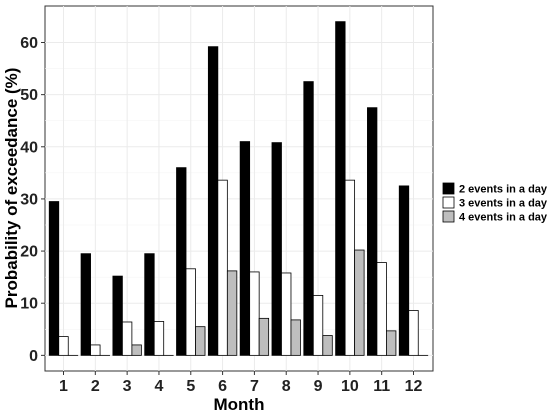  Describe the element at coordinates (29, 95) in the screenshot. I see `y-tick-label: 50` at that location.